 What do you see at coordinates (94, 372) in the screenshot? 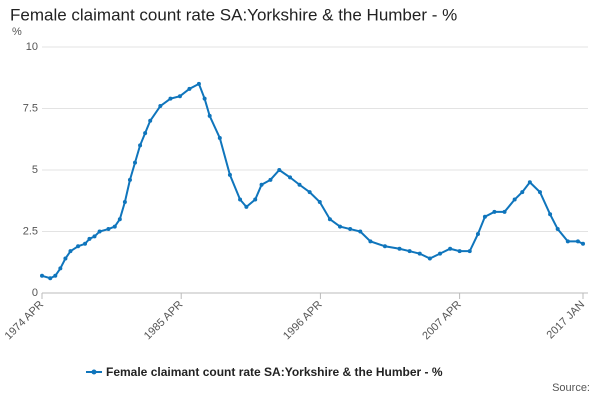
I see `legend-marker` at bounding box center [94, 372].